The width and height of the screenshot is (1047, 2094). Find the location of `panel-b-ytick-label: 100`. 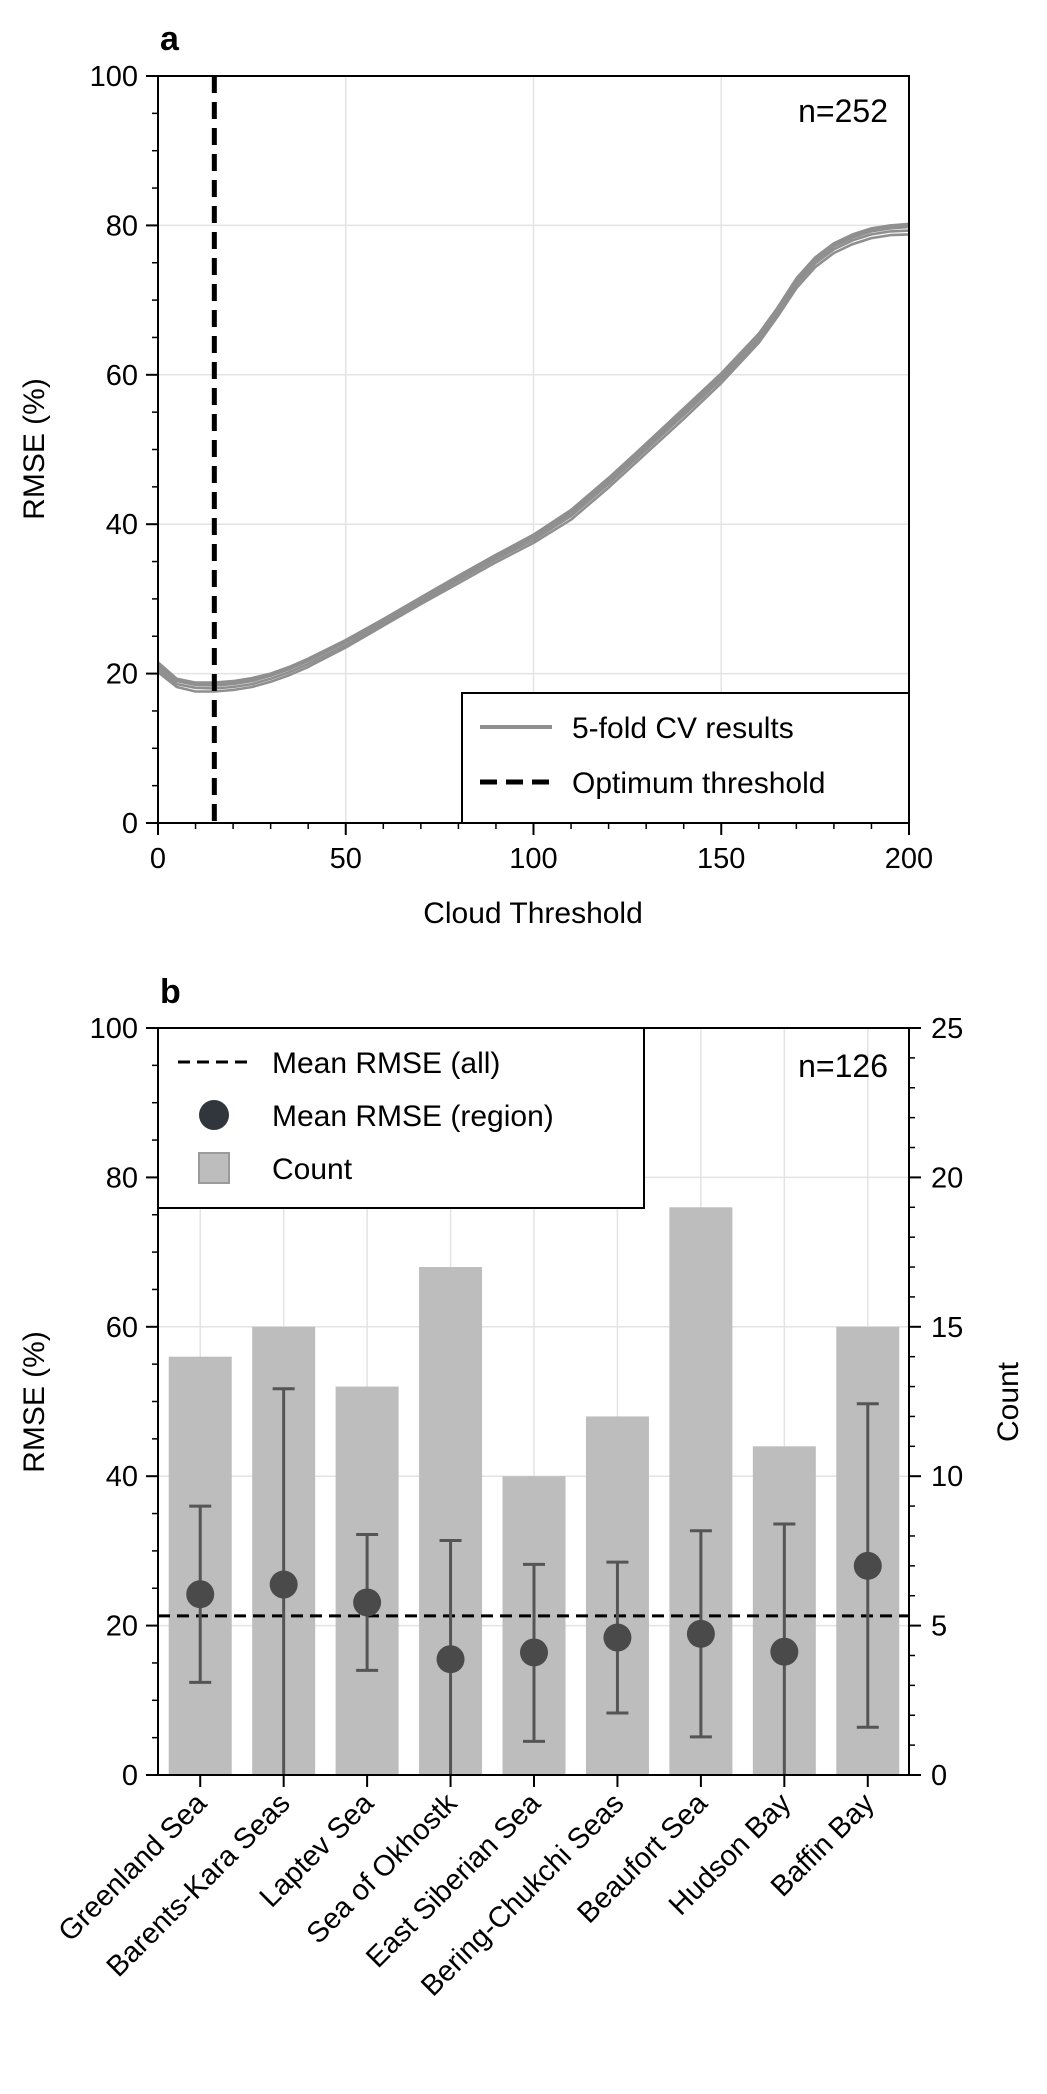

panel-b-ytick-label: 100 is located at coordinates (114, 1029).